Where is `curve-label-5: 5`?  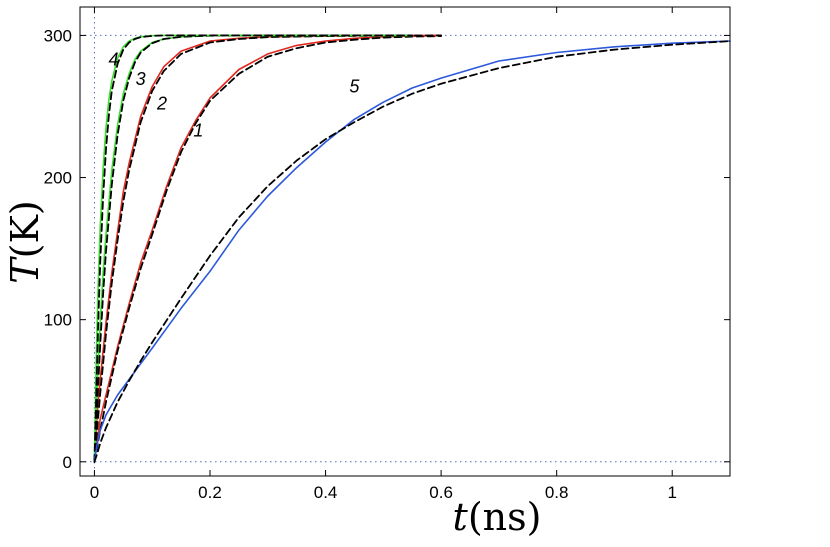
curve-label-5: 5 is located at coordinates (354, 86).